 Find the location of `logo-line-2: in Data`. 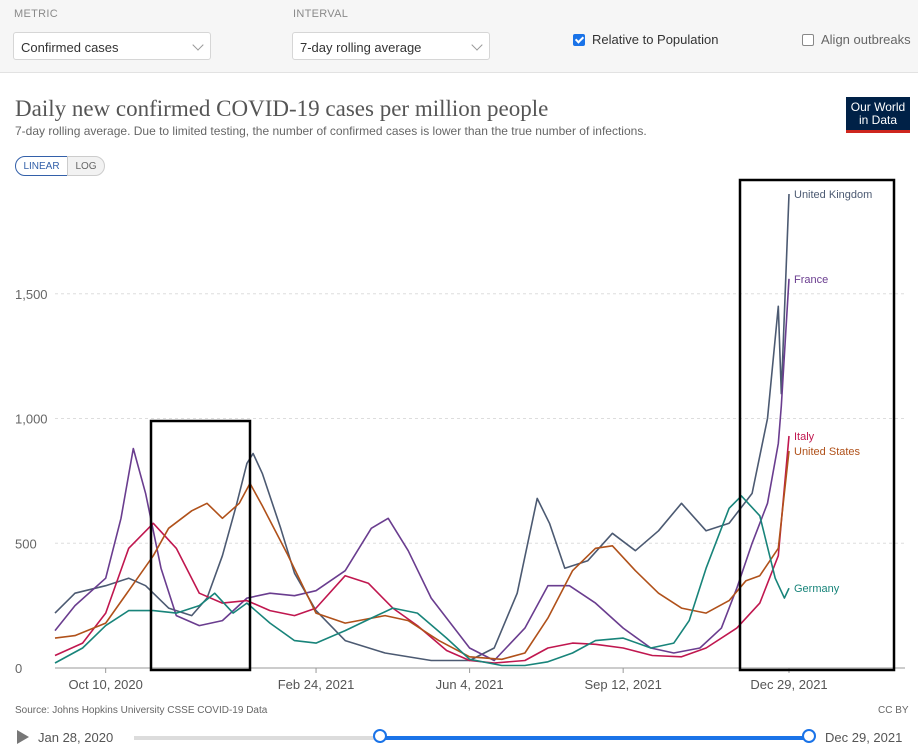

logo-line-2: in Data is located at coordinates (878, 120).